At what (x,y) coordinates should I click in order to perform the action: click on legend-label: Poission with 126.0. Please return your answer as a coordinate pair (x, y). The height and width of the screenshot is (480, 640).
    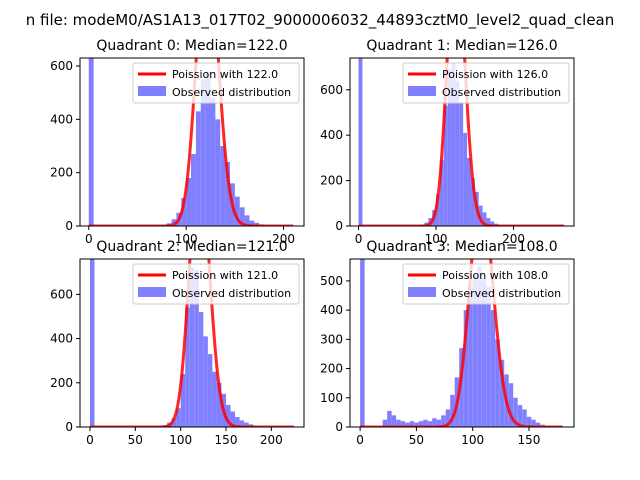
    Looking at the image, I should click on (495, 74).